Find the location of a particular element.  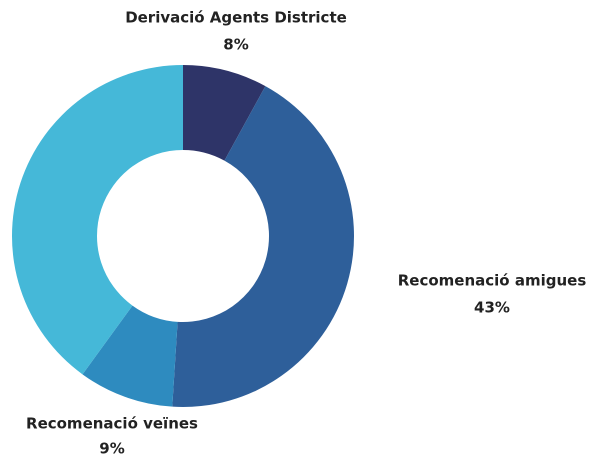

segment-label: Derivació Agents Districte is located at coordinates (236, 18).